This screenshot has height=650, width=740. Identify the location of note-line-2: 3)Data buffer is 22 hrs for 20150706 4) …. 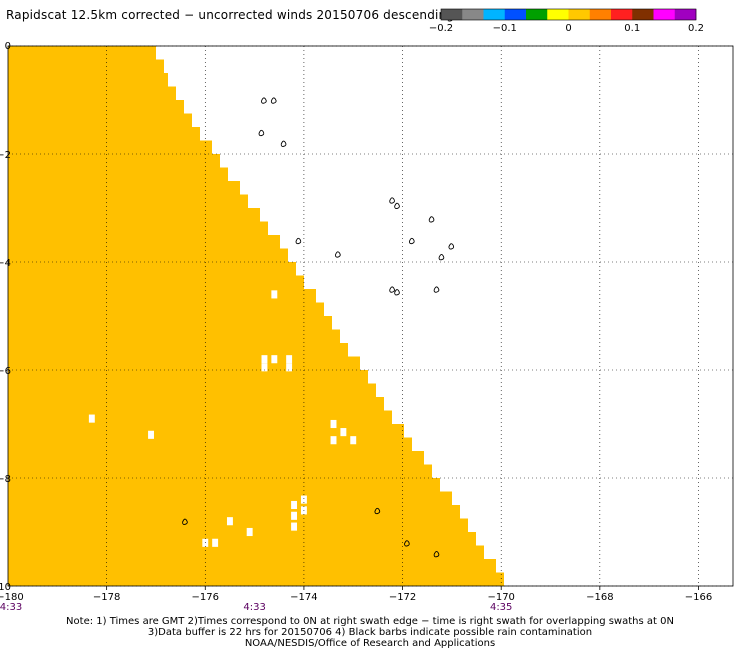
(370, 632).